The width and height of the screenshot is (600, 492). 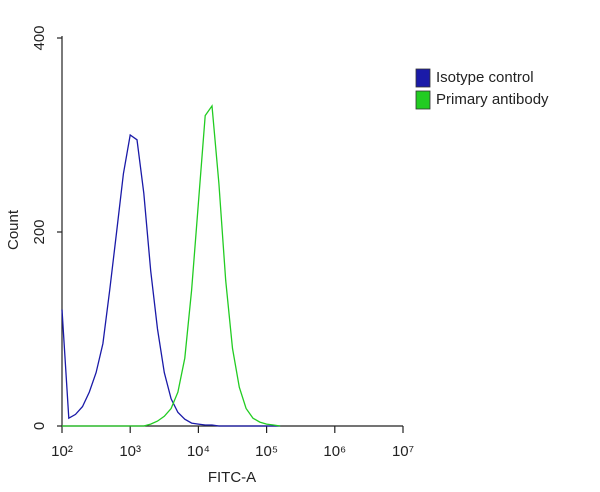 What do you see at coordinates (13, 229) in the screenshot?
I see `y-axis-label: Count` at bounding box center [13, 229].